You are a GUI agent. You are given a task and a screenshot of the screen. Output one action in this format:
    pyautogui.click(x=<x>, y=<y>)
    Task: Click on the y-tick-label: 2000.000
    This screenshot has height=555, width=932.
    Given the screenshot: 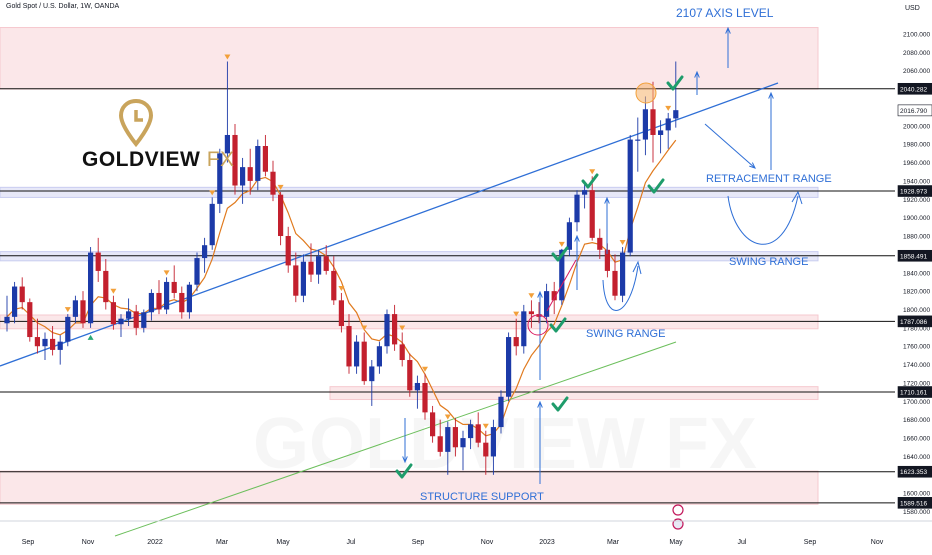 What is the action you would take?
    pyautogui.click(x=916, y=126)
    